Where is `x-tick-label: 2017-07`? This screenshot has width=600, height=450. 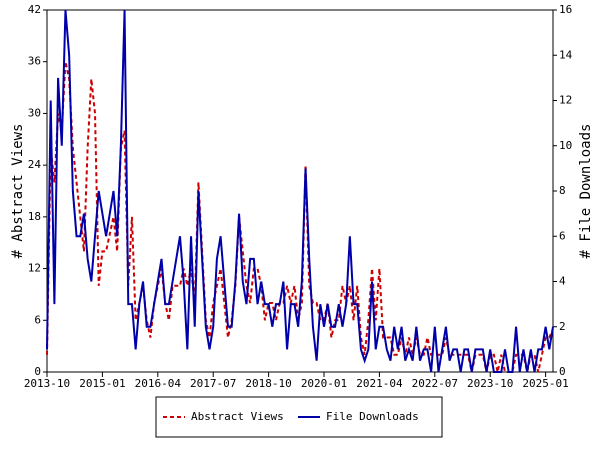
x-tick-label: 2017-07 is located at coordinates (213, 383).